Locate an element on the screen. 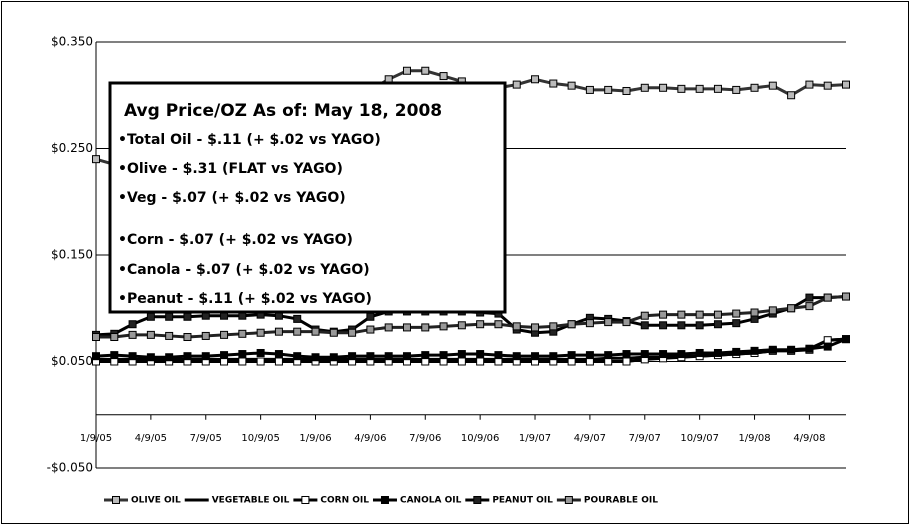 This screenshot has width=910, height=525. y-tick-label: -$0.050 is located at coordinates (70, 468).